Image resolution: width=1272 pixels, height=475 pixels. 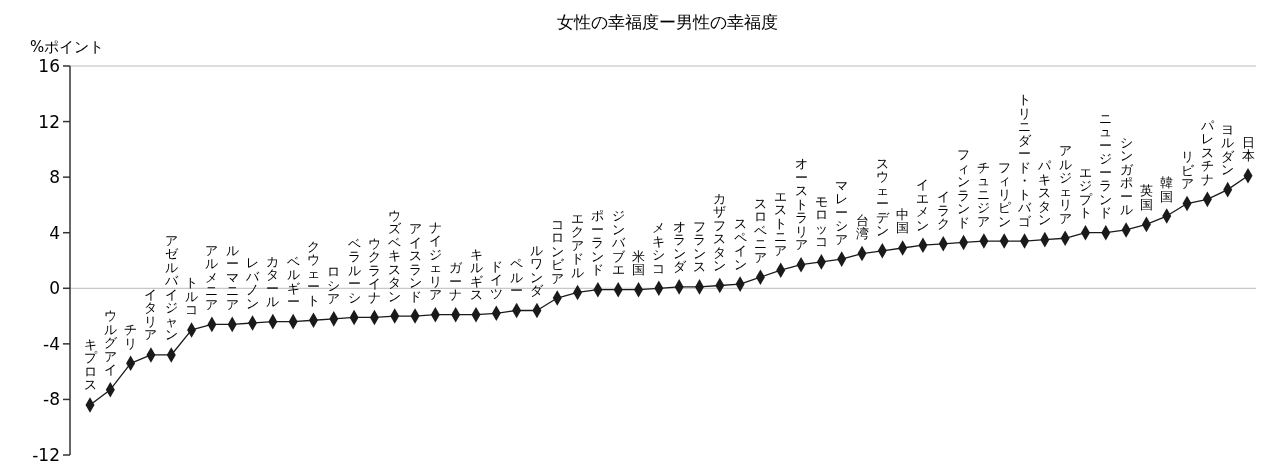 What do you see at coordinates (54, 177) in the screenshot?
I see `y-tick-label: 8` at bounding box center [54, 177].